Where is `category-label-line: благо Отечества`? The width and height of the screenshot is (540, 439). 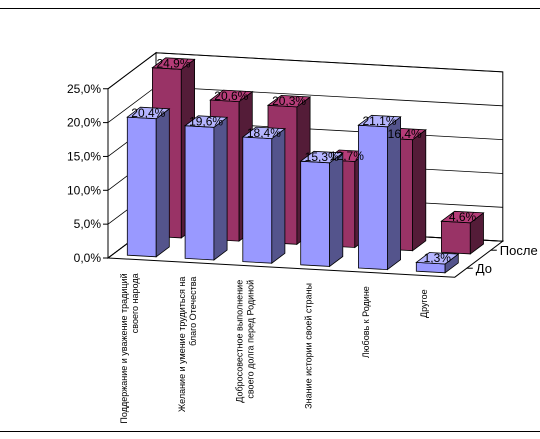 category-label-line: благо Отечества is located at coordinates (193, 311).